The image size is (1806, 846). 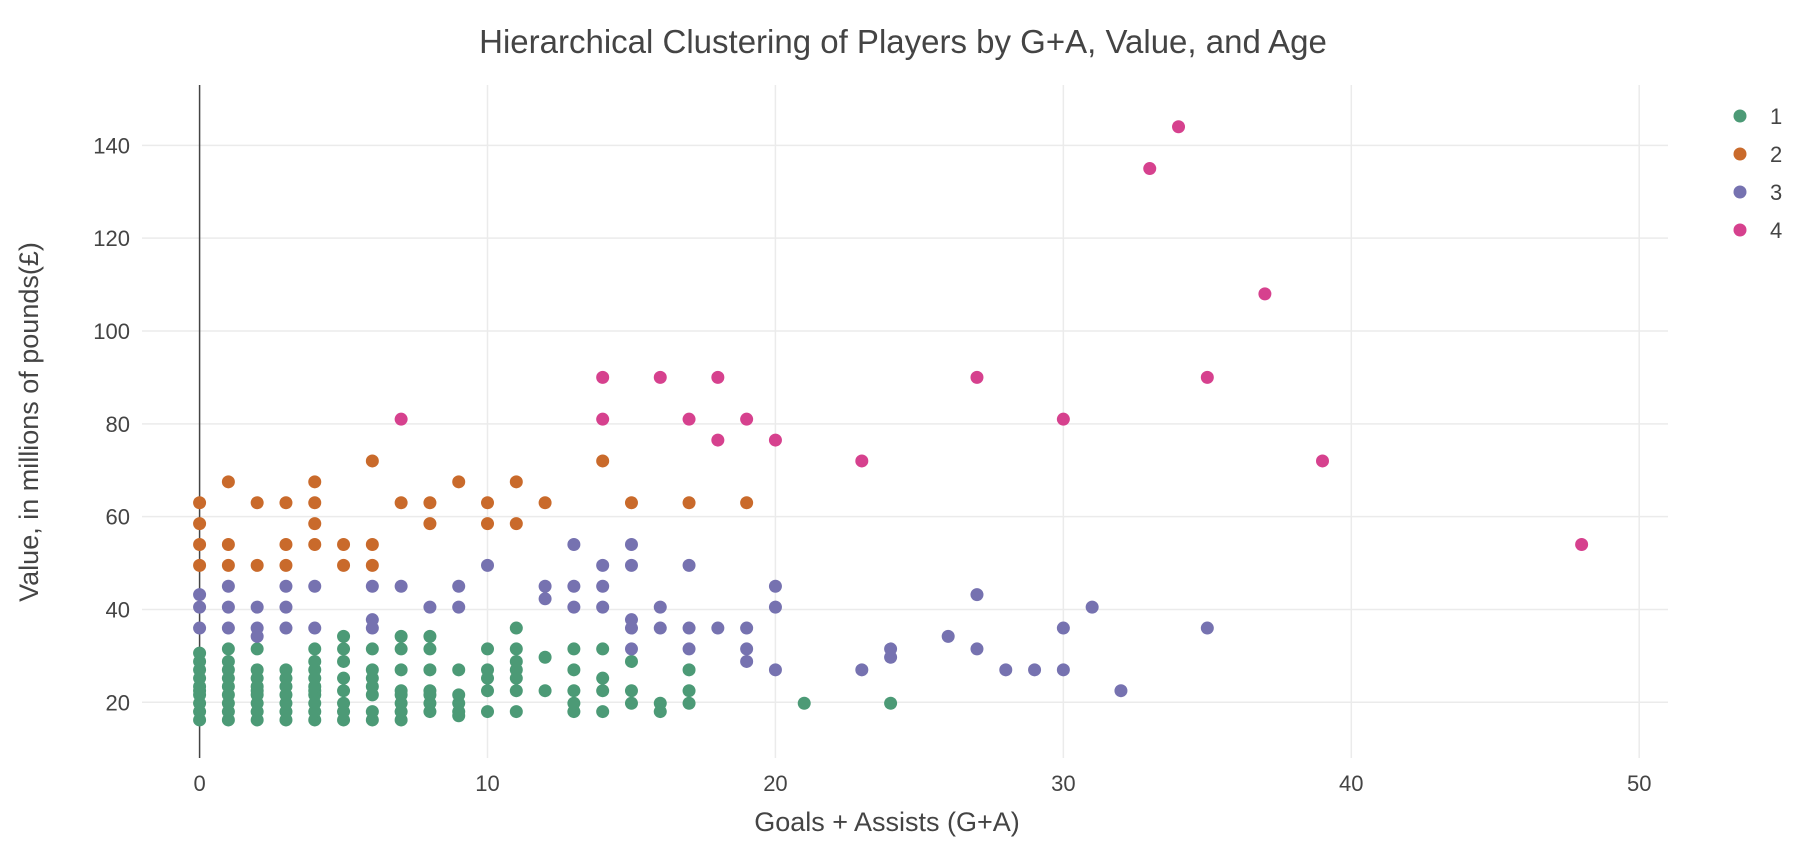 I want to click on y-tick-label: 40, so click(x=118, y=609).